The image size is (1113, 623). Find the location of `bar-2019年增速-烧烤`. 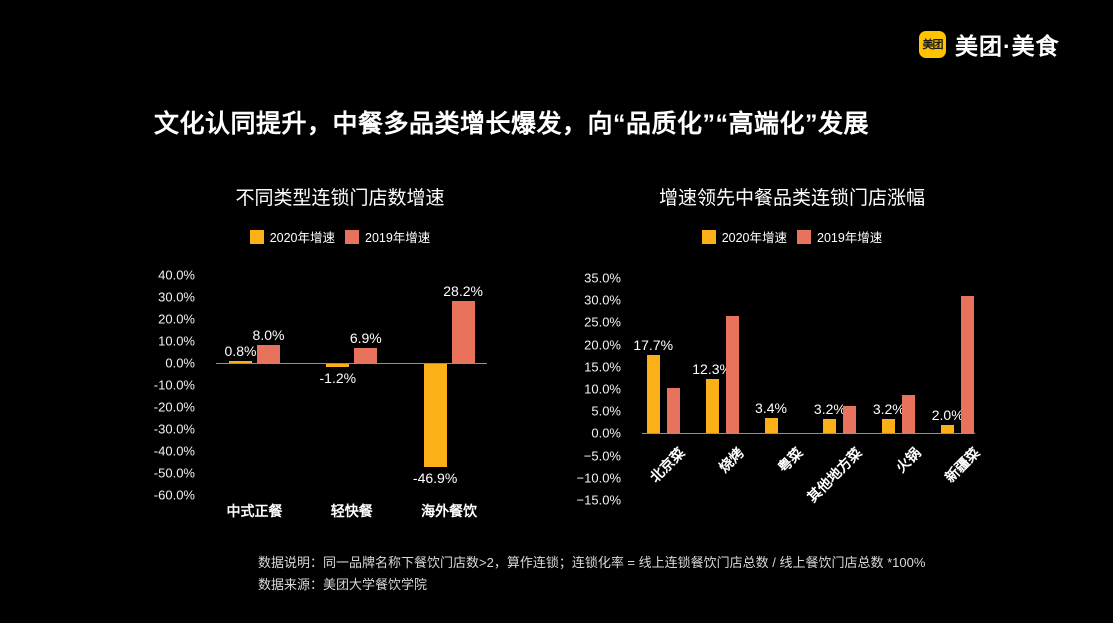

bar-2019年增速-烧烤 is located at coordinates (732, 374).